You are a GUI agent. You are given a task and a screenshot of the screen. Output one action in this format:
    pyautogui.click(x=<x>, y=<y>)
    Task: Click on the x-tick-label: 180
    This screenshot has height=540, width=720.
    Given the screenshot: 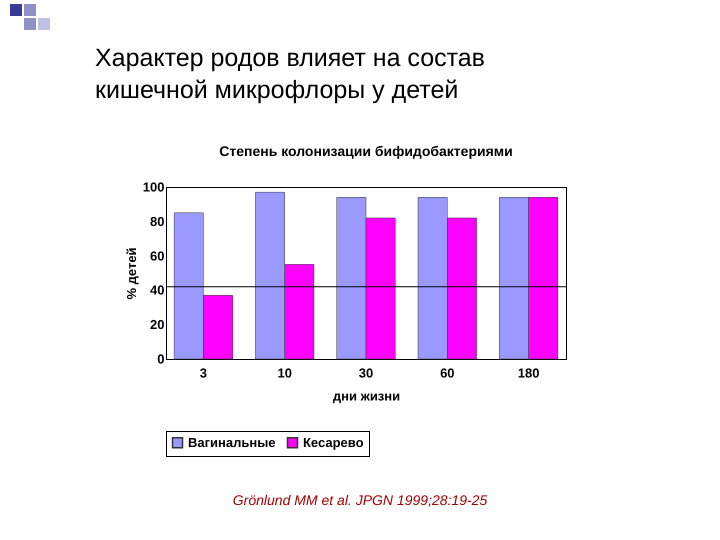 What is the action you would take?
    pyautogui.click(x=529, y=373)
    